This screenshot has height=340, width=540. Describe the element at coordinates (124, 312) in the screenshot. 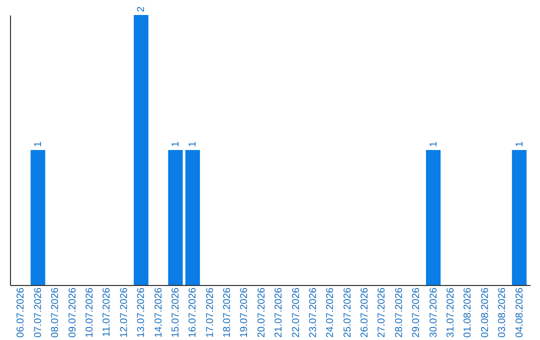

I see `x-tick-label: 12.07.2026` at that location.